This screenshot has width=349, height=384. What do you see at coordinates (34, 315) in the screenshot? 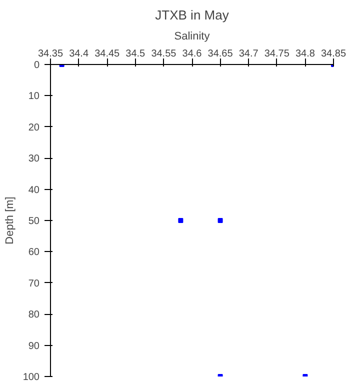
I see `y-tick-label: 80` at bounding box center [34, 315].